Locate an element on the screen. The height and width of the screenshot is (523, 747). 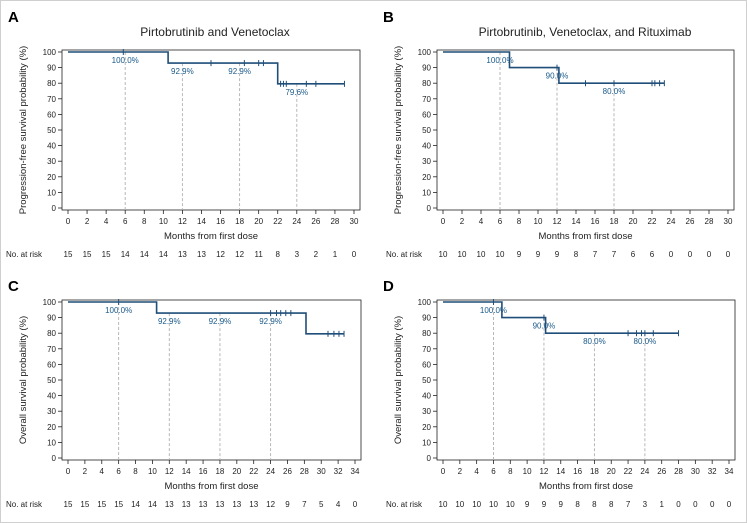
panel-d-ytick-label: 80 is located at coordinates (426, 333).